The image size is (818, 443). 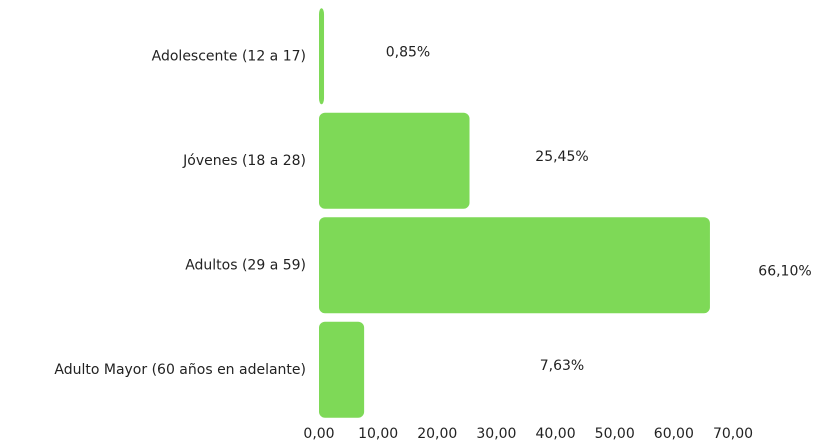 What do you see at coordinates (561, 157) in the screenshot?
I see `value-label: 25,45%` at bounding box center [561, 157].